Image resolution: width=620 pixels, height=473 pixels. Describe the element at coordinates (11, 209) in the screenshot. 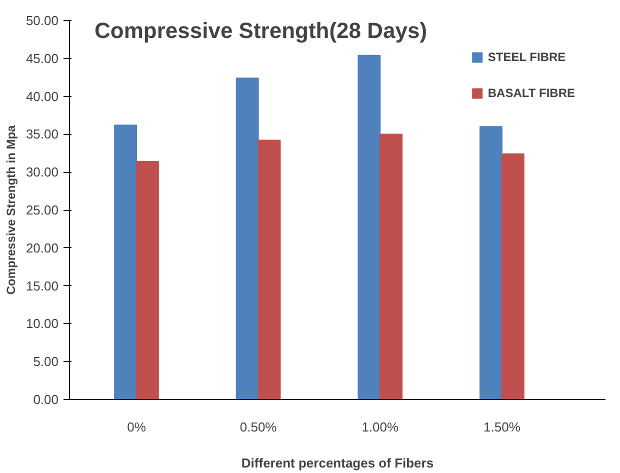

I see `y-axis-title: Compressive Strength in Mpa` at that location.